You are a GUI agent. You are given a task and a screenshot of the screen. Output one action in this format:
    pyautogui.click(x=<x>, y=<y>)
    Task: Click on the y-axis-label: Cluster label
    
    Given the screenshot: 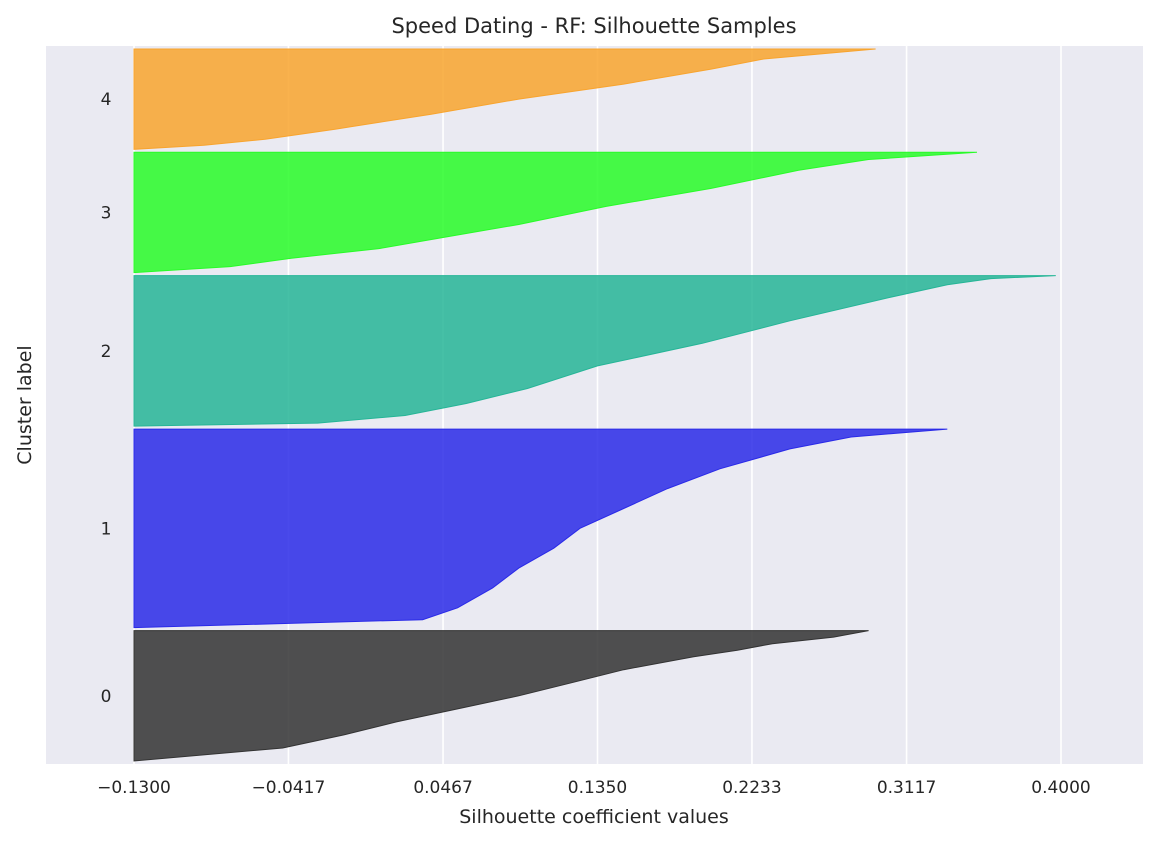 What is the action you would take?
    pyautogui.click(x=25, y=404)
    